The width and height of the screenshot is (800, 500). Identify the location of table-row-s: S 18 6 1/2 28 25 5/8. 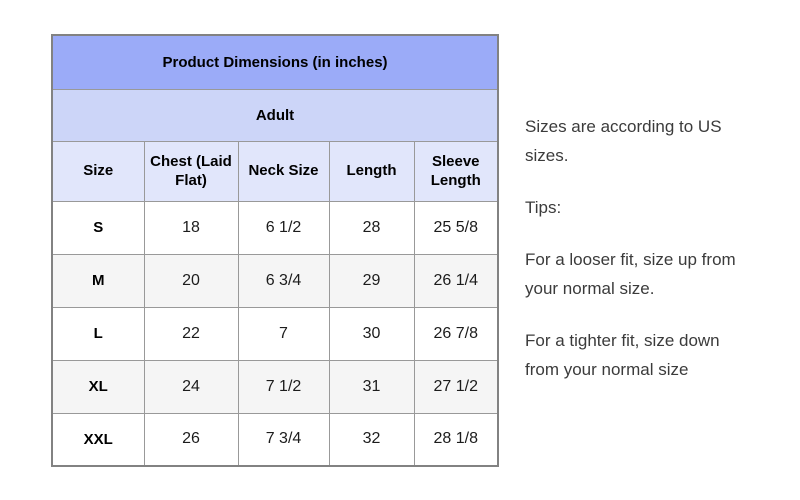
(275, 227).